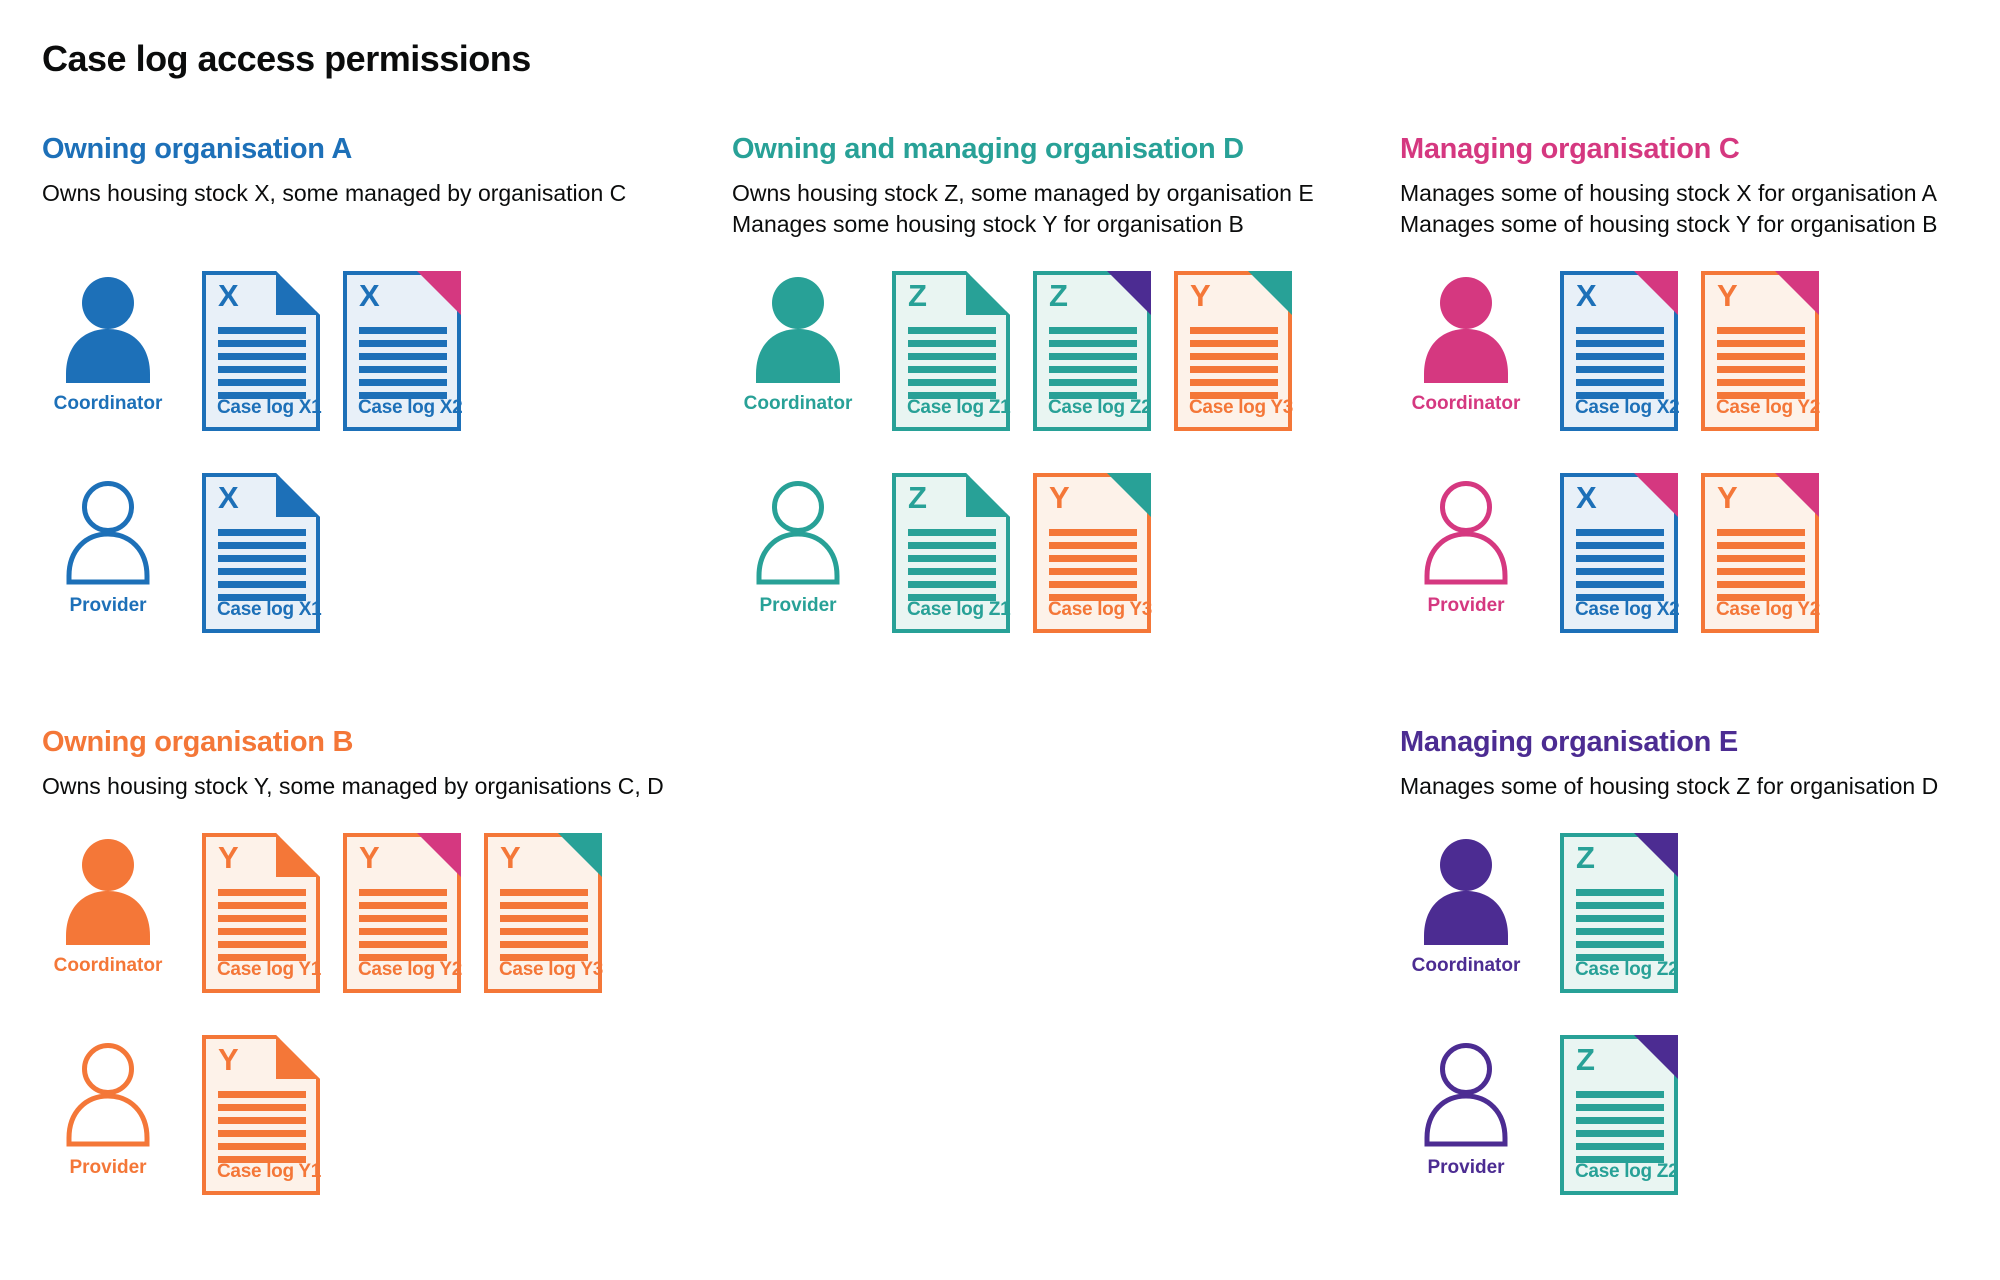  What do you see at coordinates (1569, 742) in the screenshot?
I see `section-heading: Managing organisation E` at bounding box center [1569, 742].